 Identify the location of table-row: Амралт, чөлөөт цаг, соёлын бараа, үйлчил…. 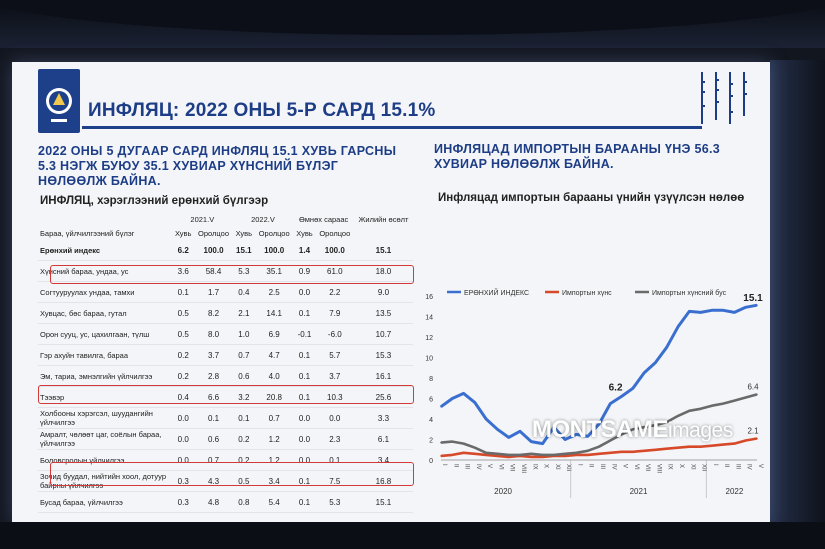
(225, 439).